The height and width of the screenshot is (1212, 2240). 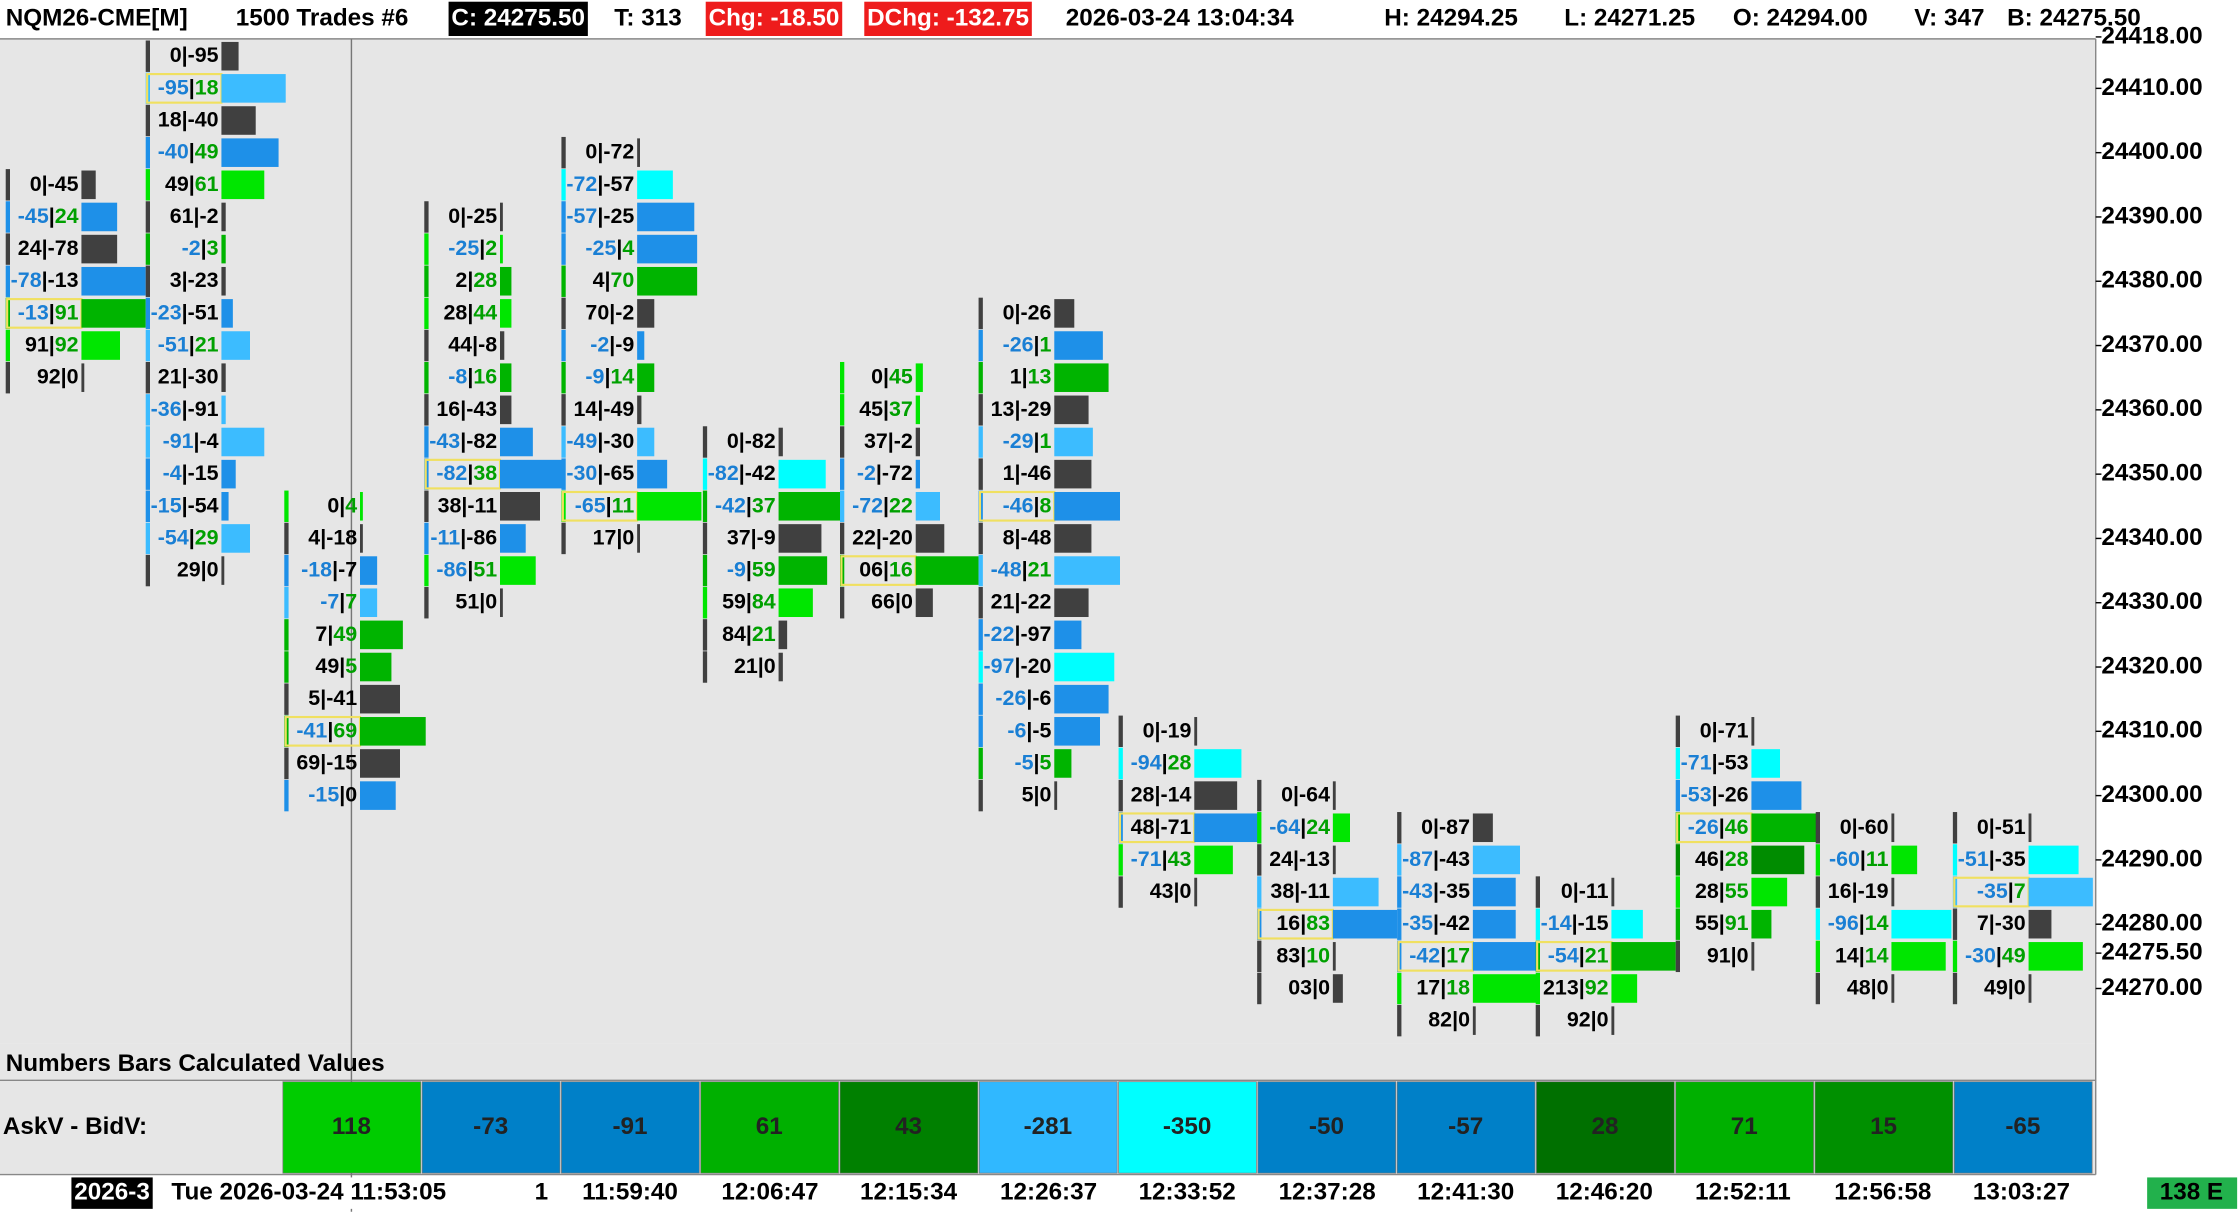 I want to click on study-value: 61, so click(x=769, y=1126).